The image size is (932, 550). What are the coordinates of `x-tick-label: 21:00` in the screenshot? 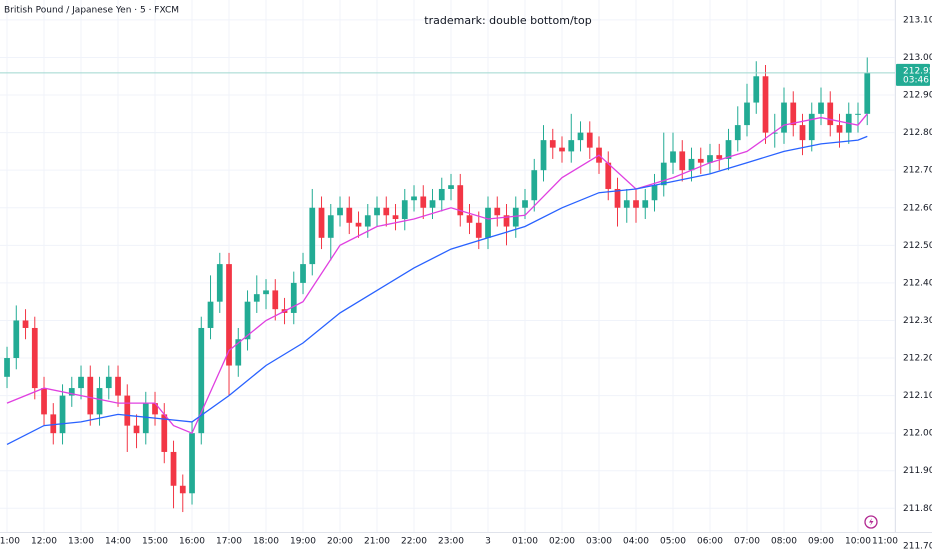 It's located at (377, 542).